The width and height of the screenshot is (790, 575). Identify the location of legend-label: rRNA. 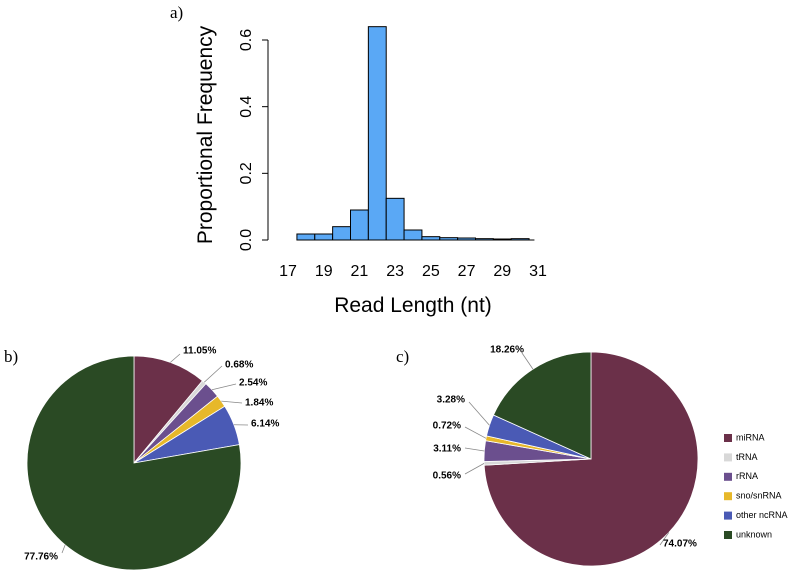
(747, 476).